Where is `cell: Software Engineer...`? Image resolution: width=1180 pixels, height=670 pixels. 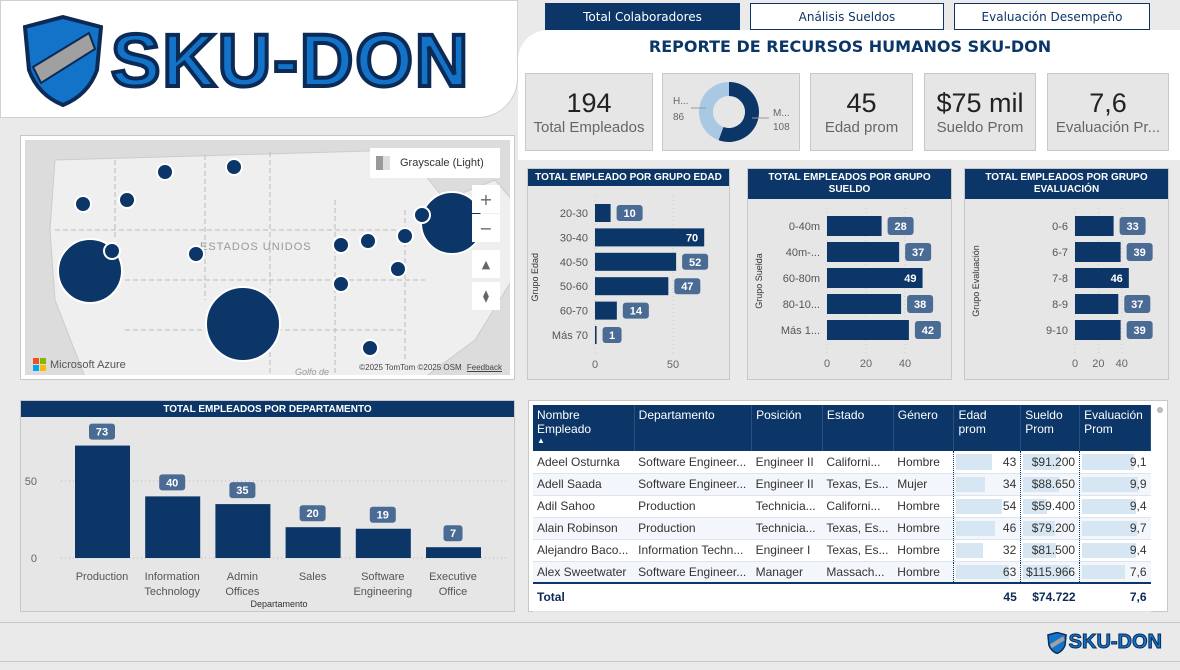 cell: Software Engineer... is located at coordinates (693, 484).